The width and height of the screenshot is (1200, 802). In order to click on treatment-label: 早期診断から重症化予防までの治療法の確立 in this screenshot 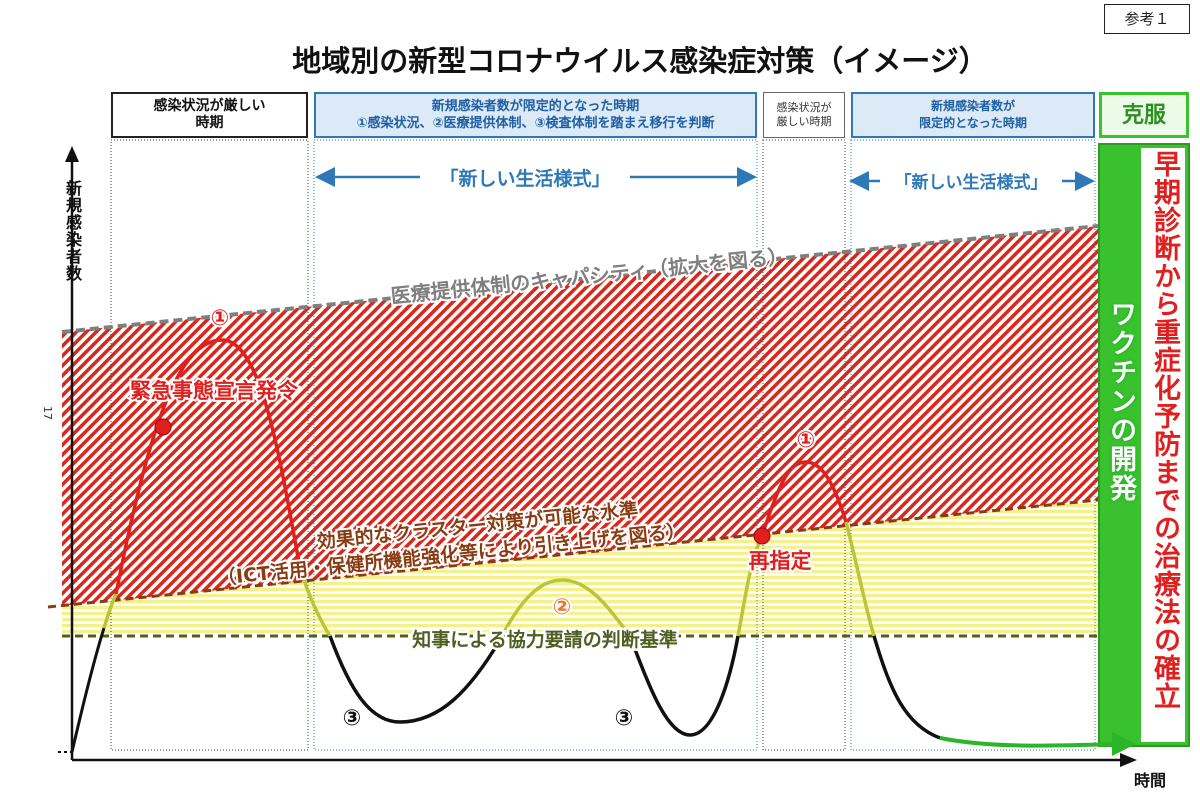, I will do `click(1164, 430)`.